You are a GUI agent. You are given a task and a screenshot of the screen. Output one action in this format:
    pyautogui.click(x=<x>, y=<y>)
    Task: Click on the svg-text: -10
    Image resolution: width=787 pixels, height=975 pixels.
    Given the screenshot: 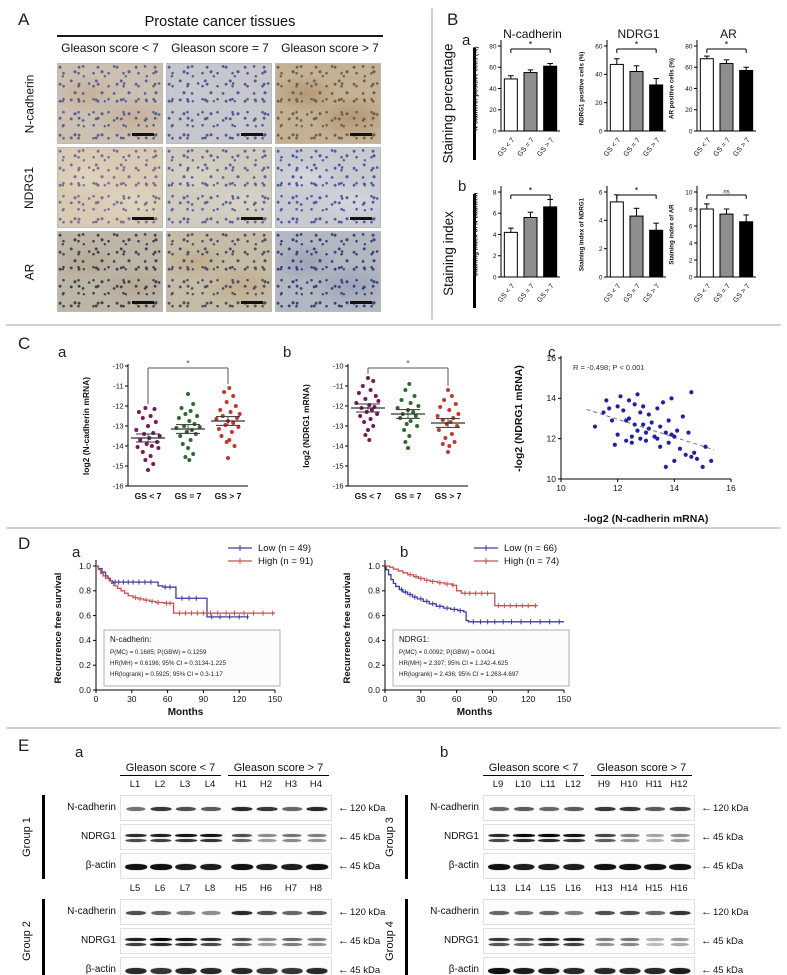 What is the action you would take?
    pyautogui.click(x=338, y=366)
    